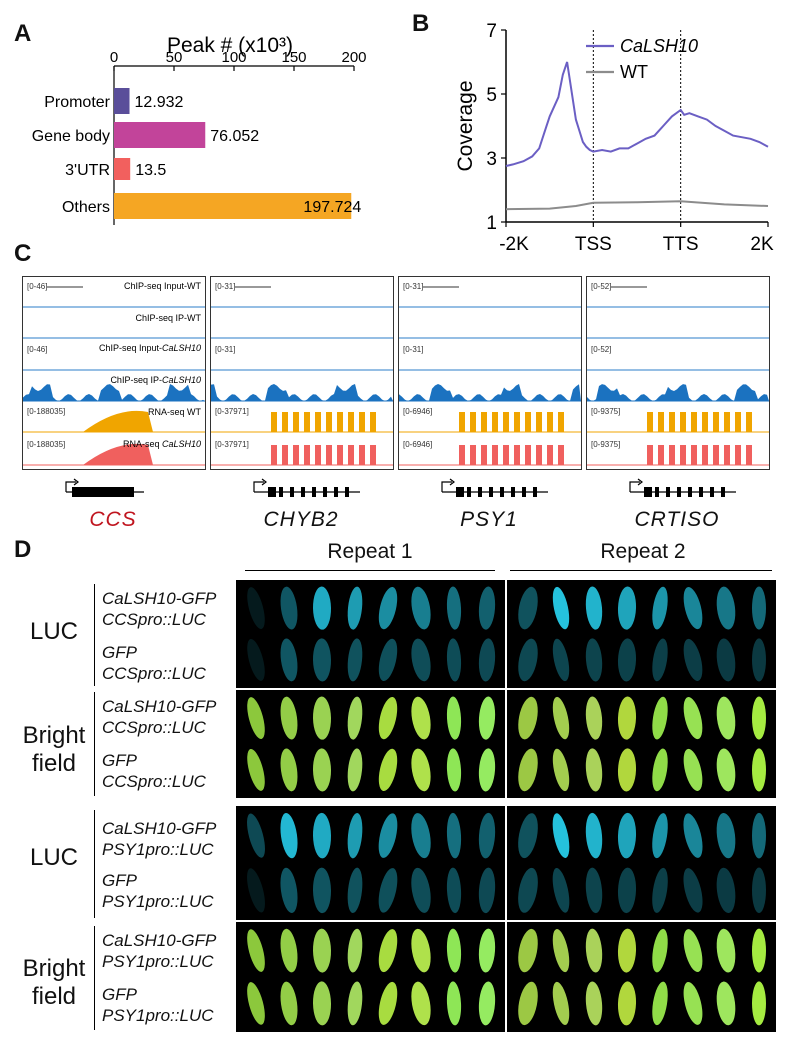  I want to click on tss-arrow, so click(634, 486).